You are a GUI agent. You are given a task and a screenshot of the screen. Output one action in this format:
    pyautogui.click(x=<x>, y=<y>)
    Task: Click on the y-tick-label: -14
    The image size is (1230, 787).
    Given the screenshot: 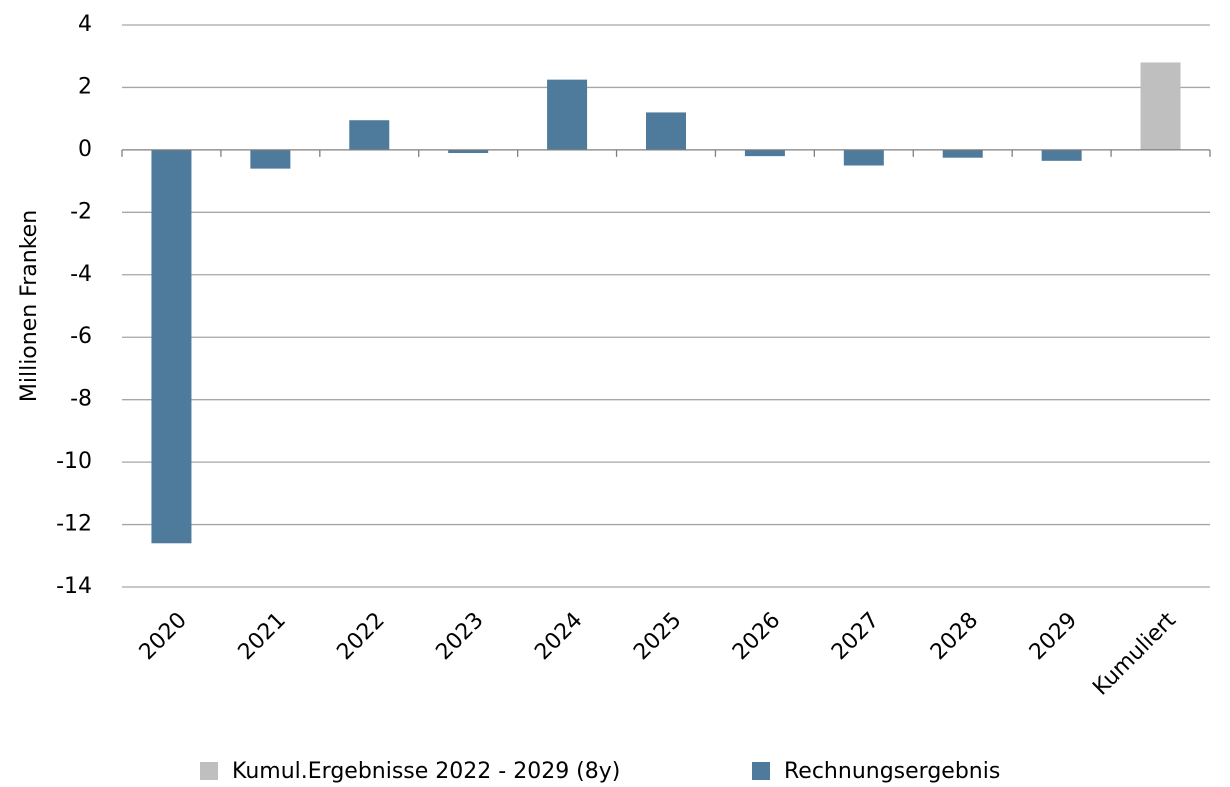 What is the action you would take?
    pyautogui.click(x=74, y=586)
    